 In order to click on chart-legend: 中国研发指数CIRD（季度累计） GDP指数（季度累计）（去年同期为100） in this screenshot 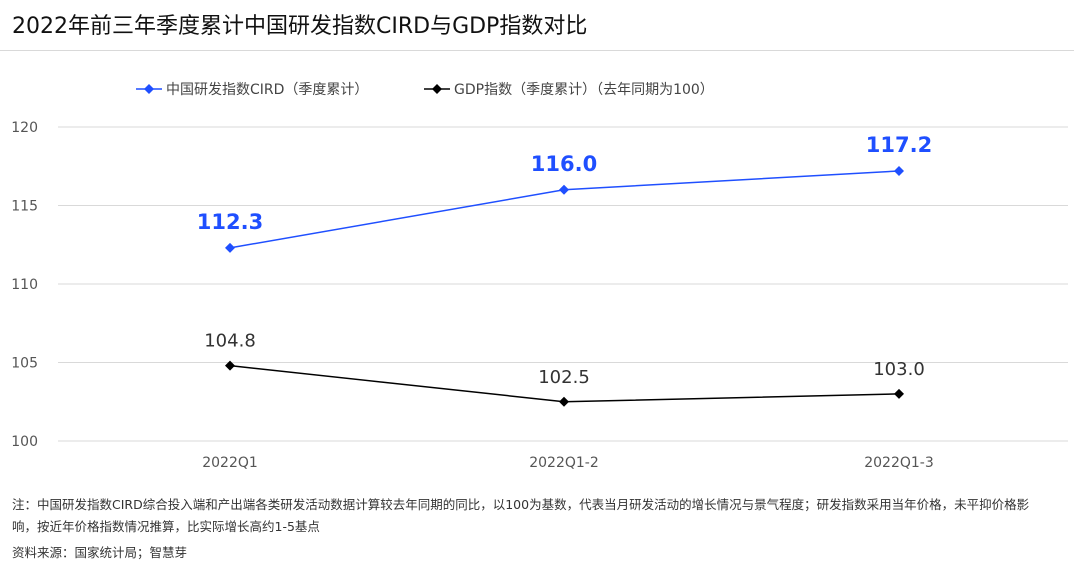, I will do `click(425, 90)`.